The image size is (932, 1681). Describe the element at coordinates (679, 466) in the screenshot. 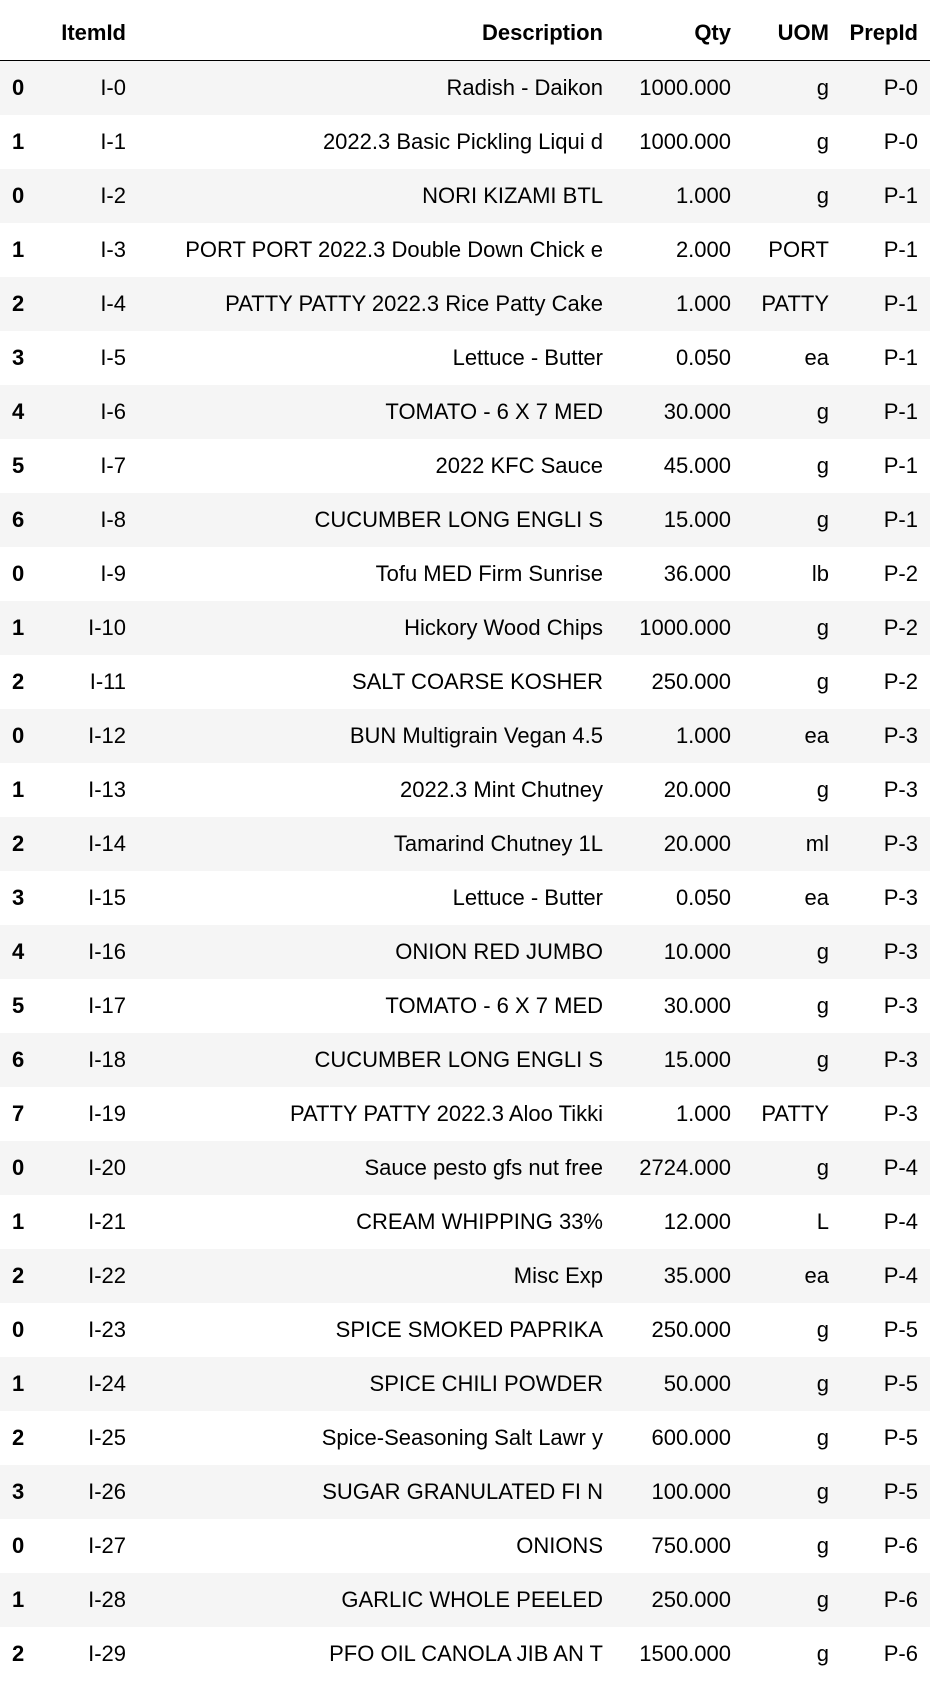

I see `qty-cell: 45.000` at that location.